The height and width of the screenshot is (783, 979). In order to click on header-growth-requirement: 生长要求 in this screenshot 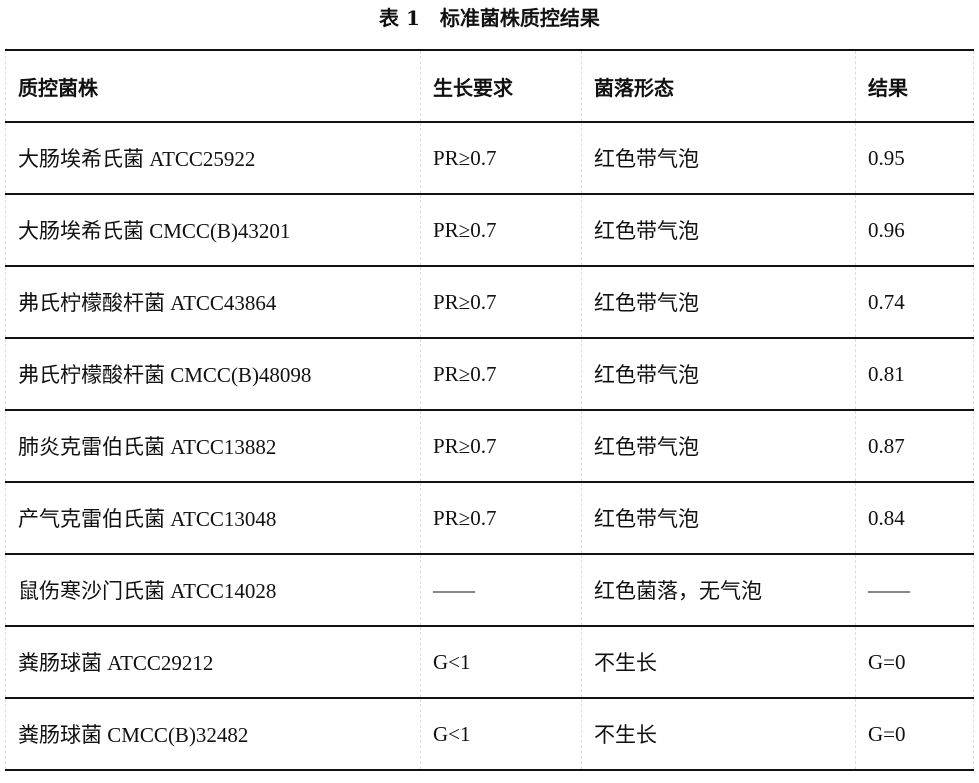, I will do `click(501, 86)`.